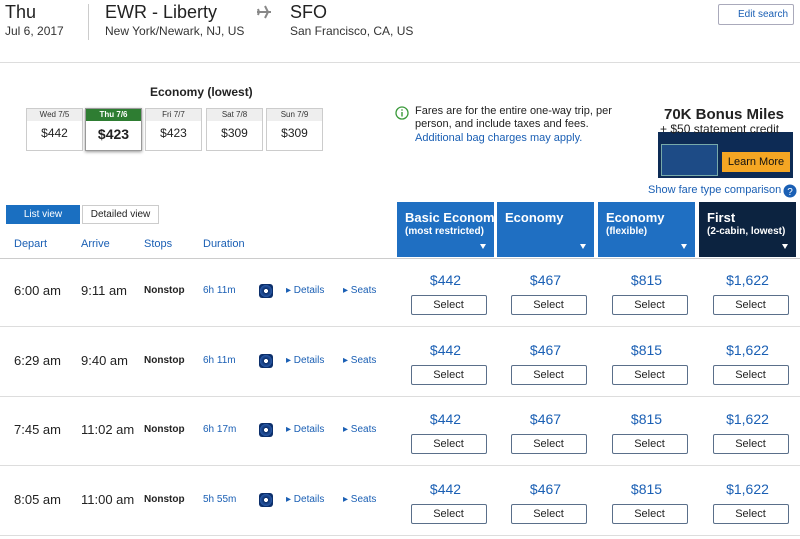 The image size is (800, 539). Describe the element at coordinates (545, 229) in the screenshot. I see `fare-column-header: Economy` at that location.